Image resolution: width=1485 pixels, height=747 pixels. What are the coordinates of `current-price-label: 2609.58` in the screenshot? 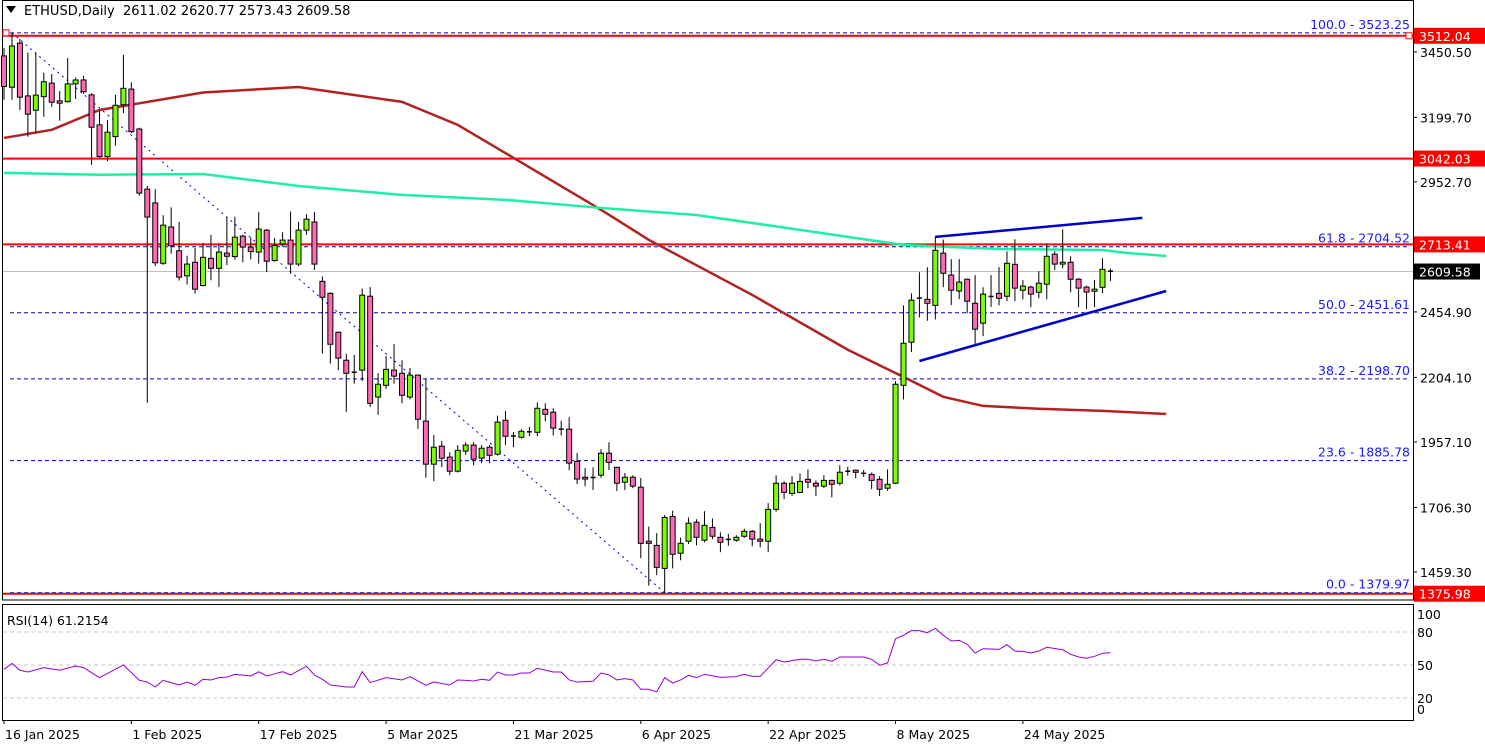 It's located at (1445, 272).